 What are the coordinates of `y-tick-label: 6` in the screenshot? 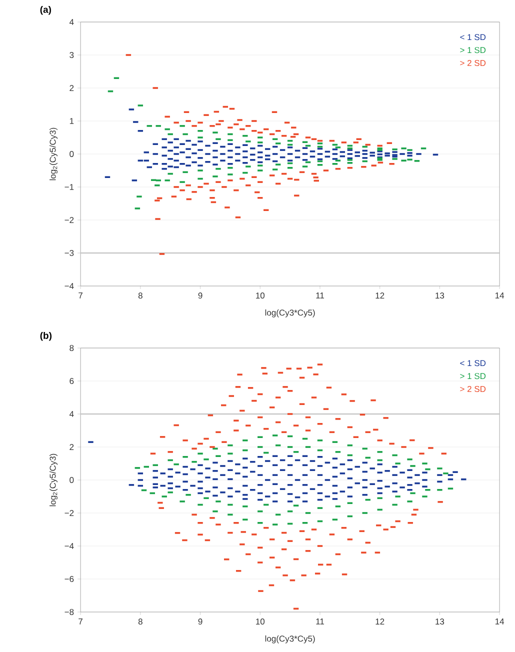 It's located at (72, 381).